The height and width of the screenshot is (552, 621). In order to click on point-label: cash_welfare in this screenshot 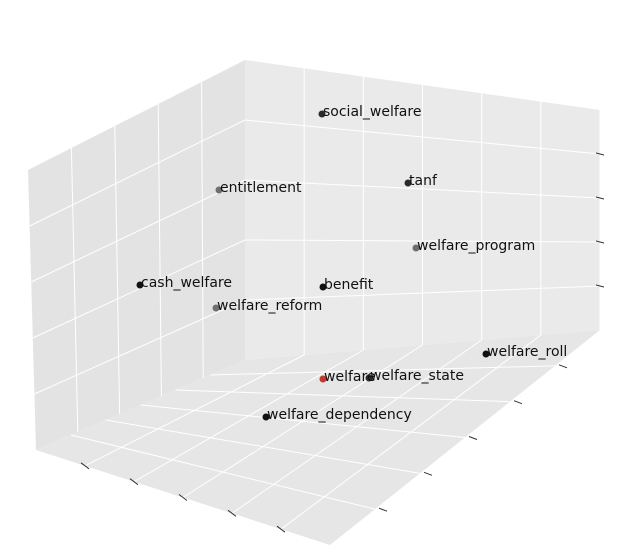, I will do `click(186, 283)`.